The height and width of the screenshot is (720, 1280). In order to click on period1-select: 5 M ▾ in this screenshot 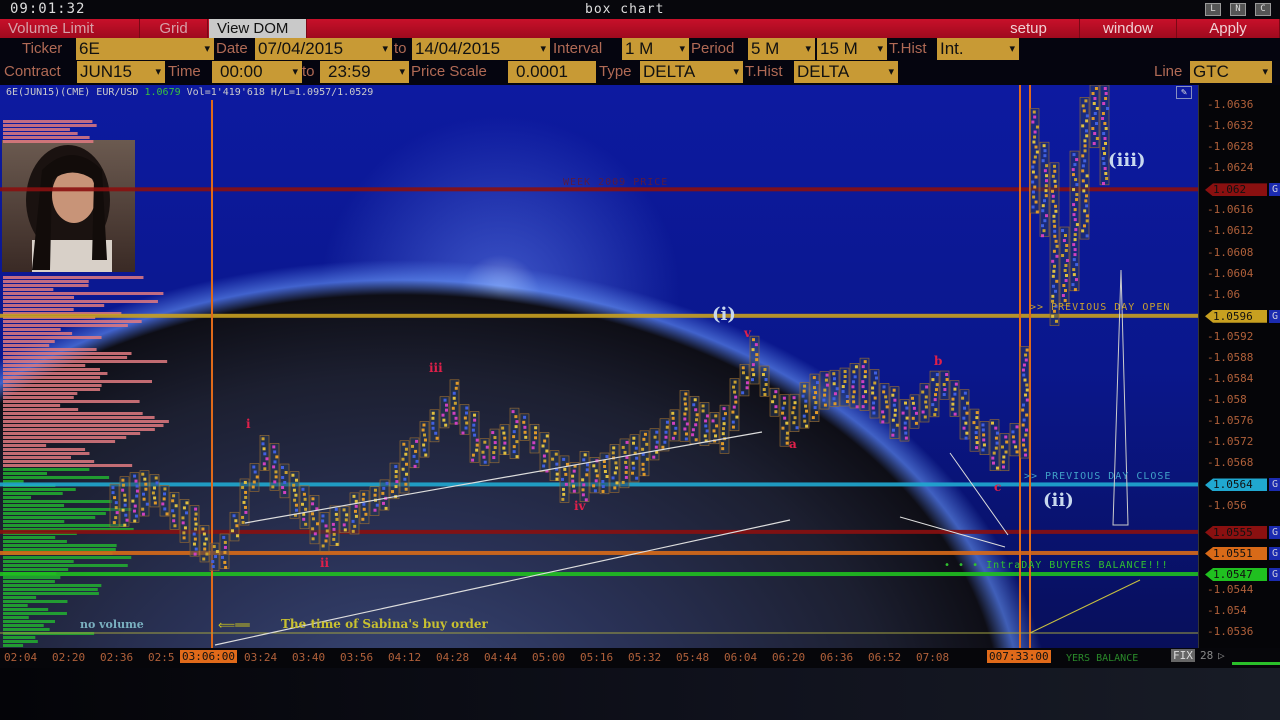, I will do `click(781, 49)`.